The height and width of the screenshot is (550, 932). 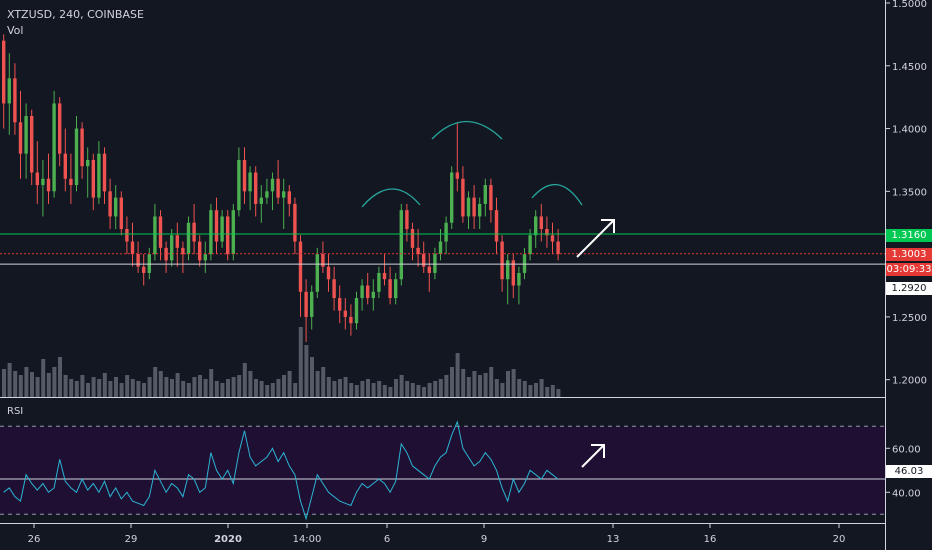 I want to click on arrow-shaft, so click(x=593, y=456).